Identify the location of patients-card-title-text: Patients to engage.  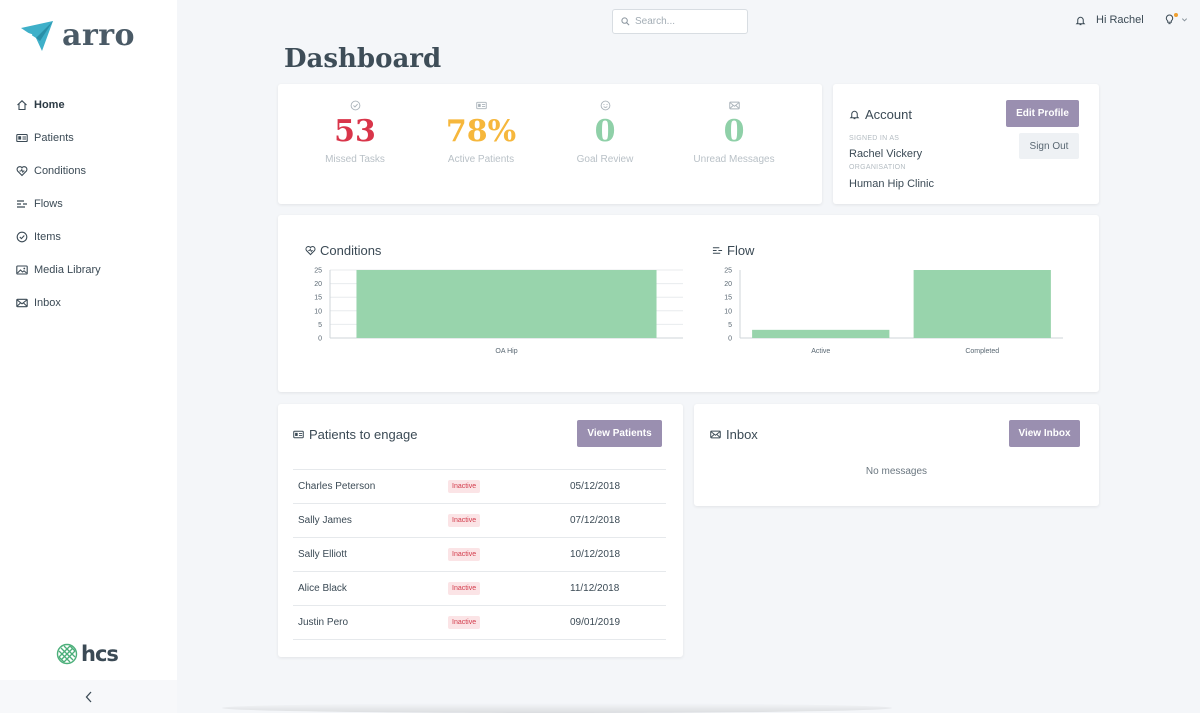
(363, 434).